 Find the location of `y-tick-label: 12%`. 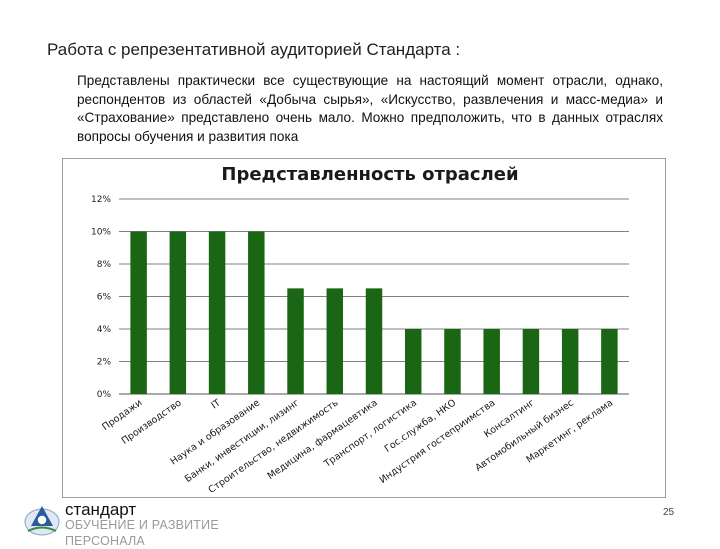

y-tick-label: 12% is located at coordinates (101, 200).